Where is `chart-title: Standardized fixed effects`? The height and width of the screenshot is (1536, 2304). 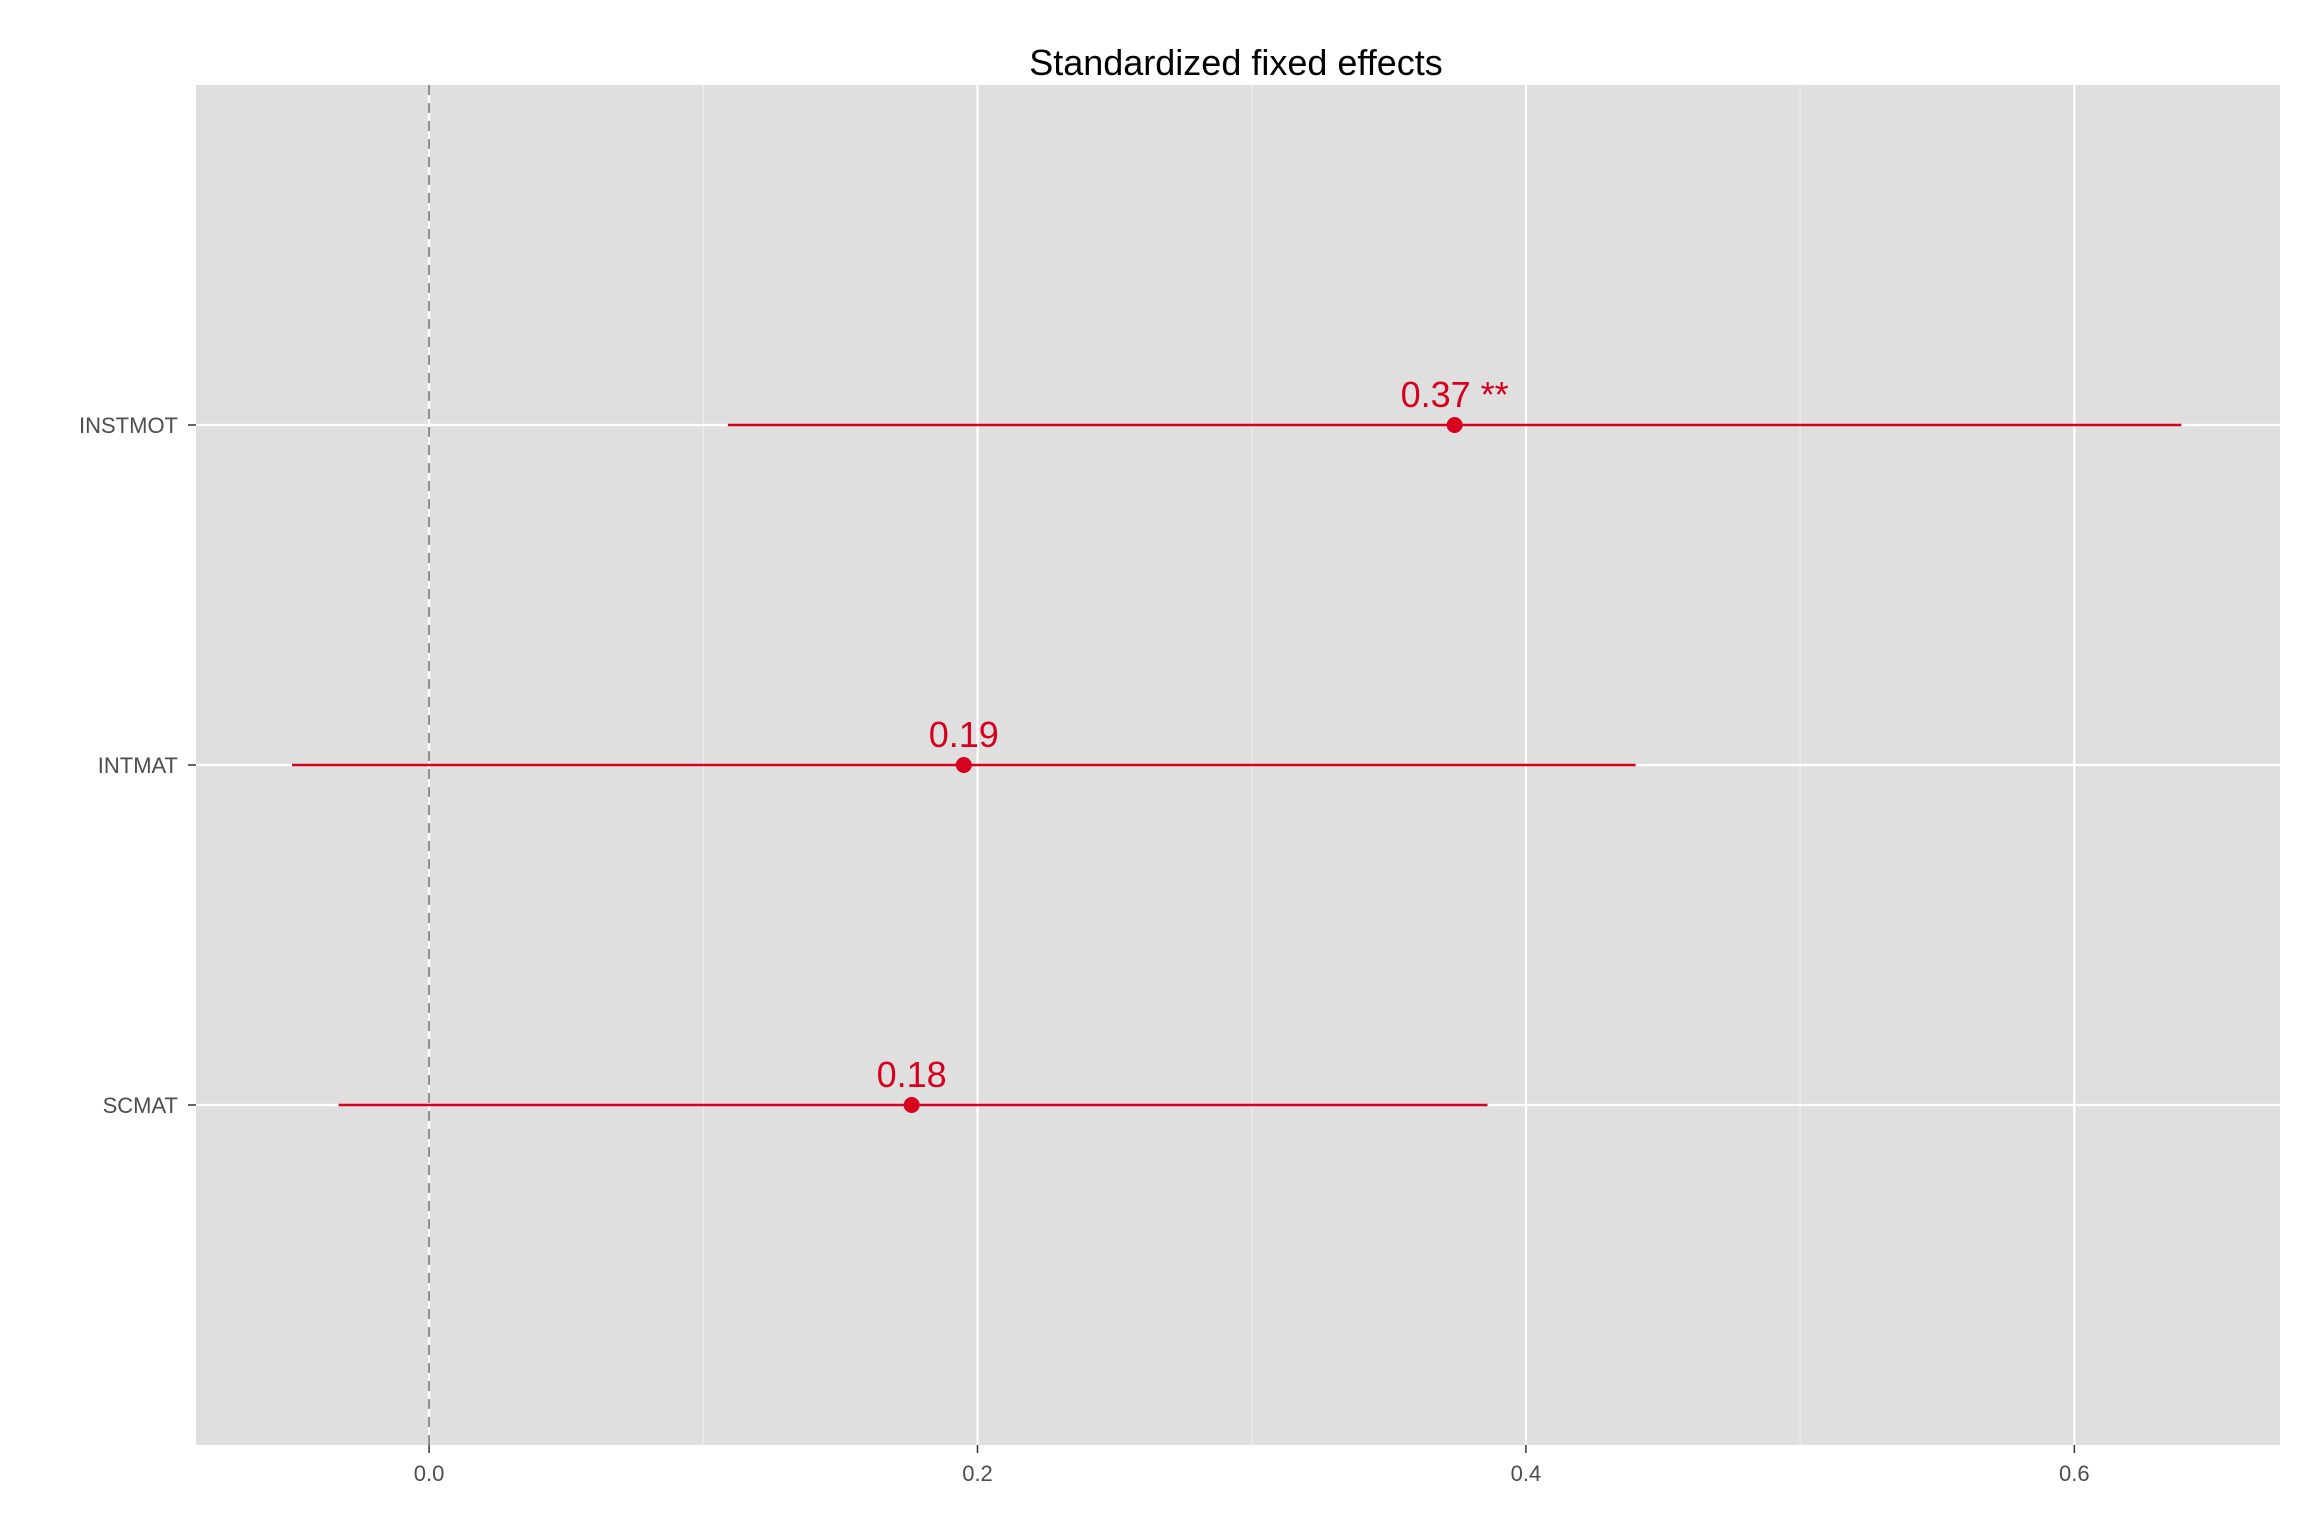
chart-title: Standardized fixed effects is located at coordinates (1236, 62).